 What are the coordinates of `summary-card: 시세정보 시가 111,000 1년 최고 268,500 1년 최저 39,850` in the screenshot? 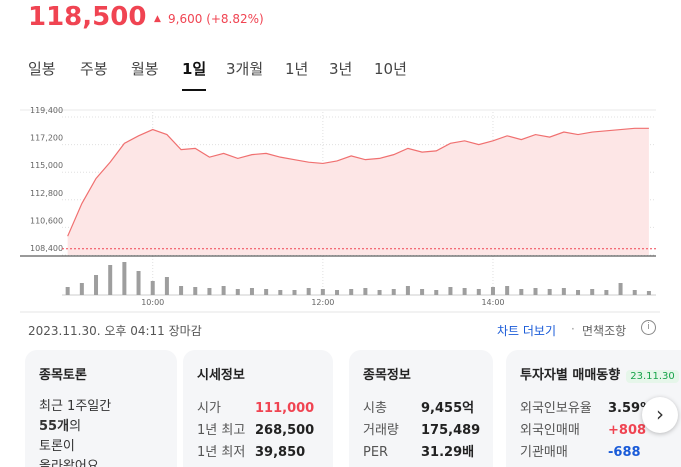 It's located at (258, 408).